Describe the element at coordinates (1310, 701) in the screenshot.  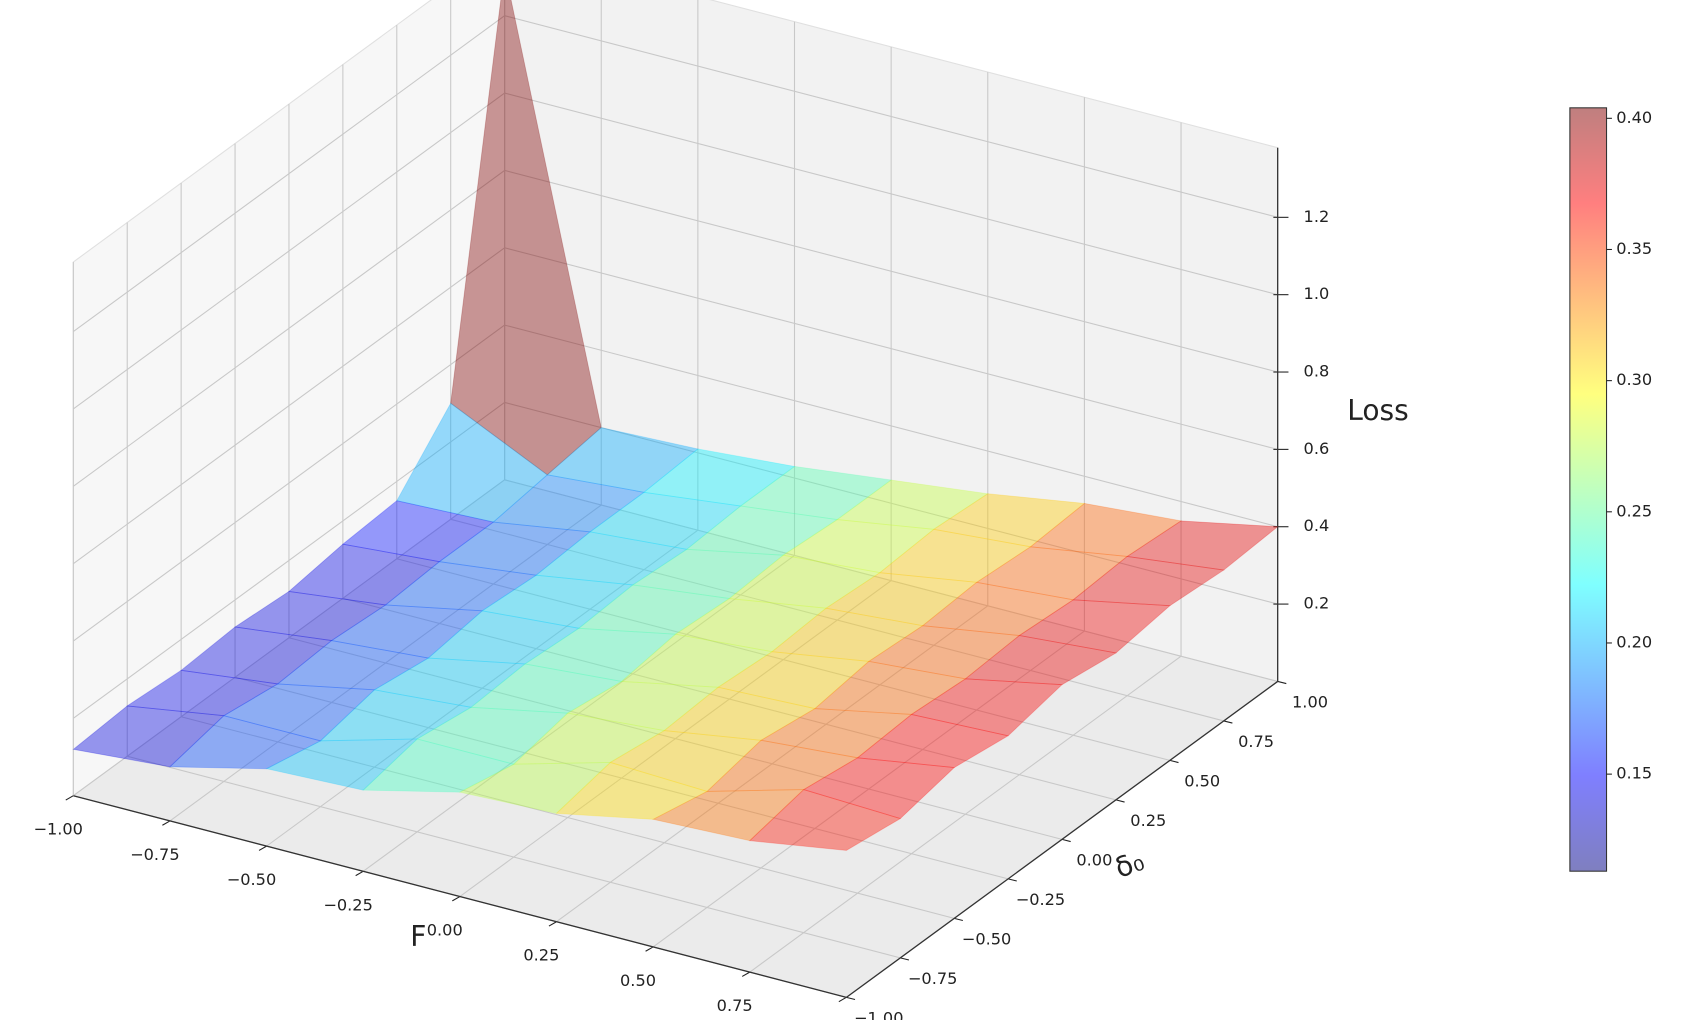
I see `y-tick-label: 1.00` at that location.